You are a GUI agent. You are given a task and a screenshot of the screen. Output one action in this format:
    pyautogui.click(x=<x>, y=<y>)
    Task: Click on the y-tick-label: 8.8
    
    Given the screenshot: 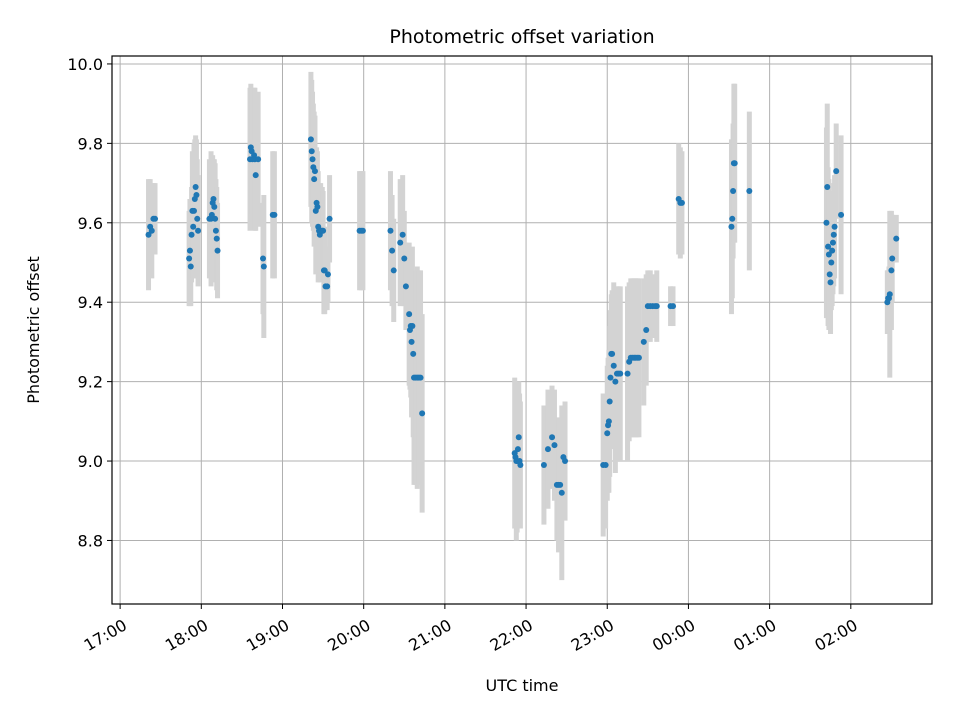 What is the action you would take?
    pyautogui.click(x=90, y=540)
    